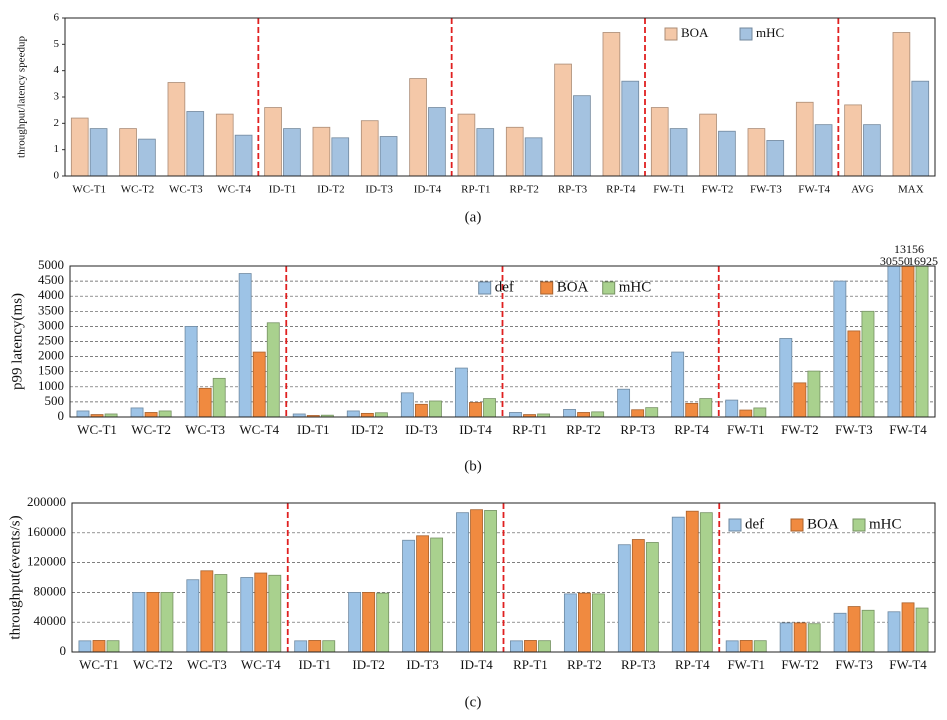 This screenshot has height=720, width=947. Describe the element at coordinates (51, 355) in the screenshot. I see `y-tick-label: 2000` at that location.